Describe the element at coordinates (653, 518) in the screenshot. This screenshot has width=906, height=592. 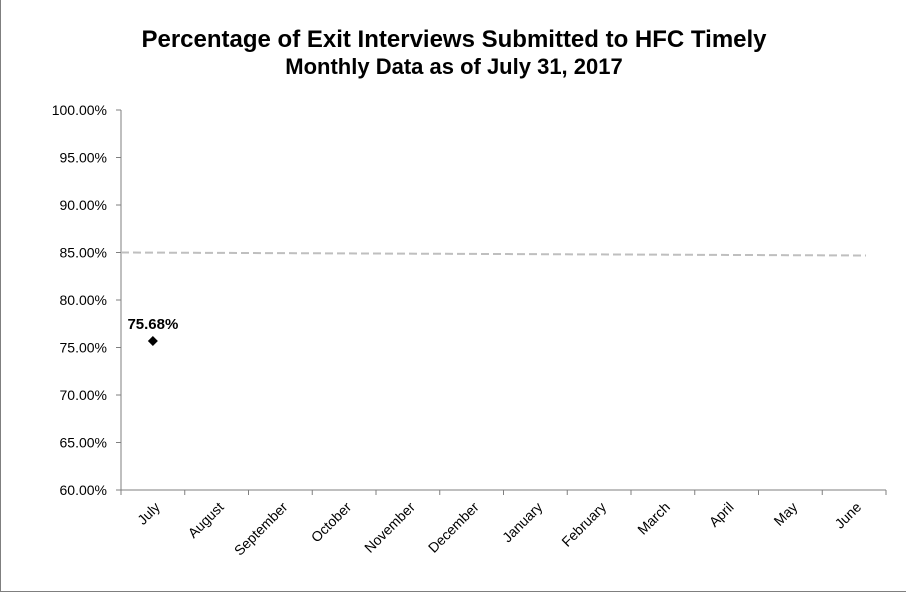
I see `x-tick-label: March` at that location.